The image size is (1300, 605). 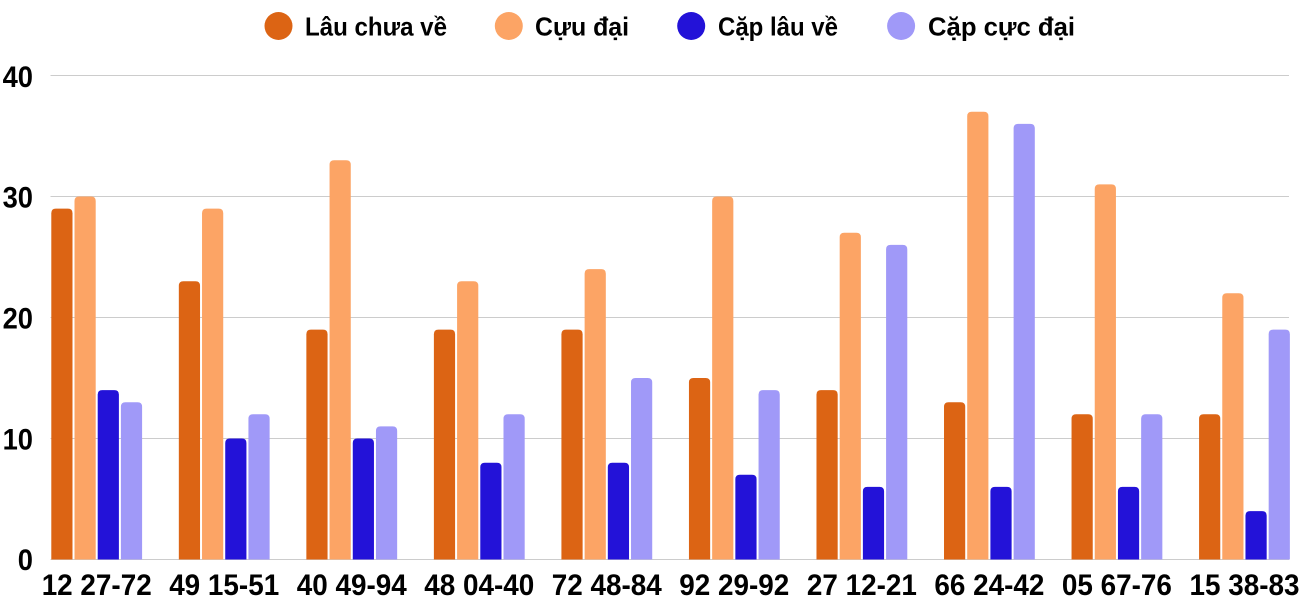 I want to click on svg-text: 10, so click(x=18, y=439).